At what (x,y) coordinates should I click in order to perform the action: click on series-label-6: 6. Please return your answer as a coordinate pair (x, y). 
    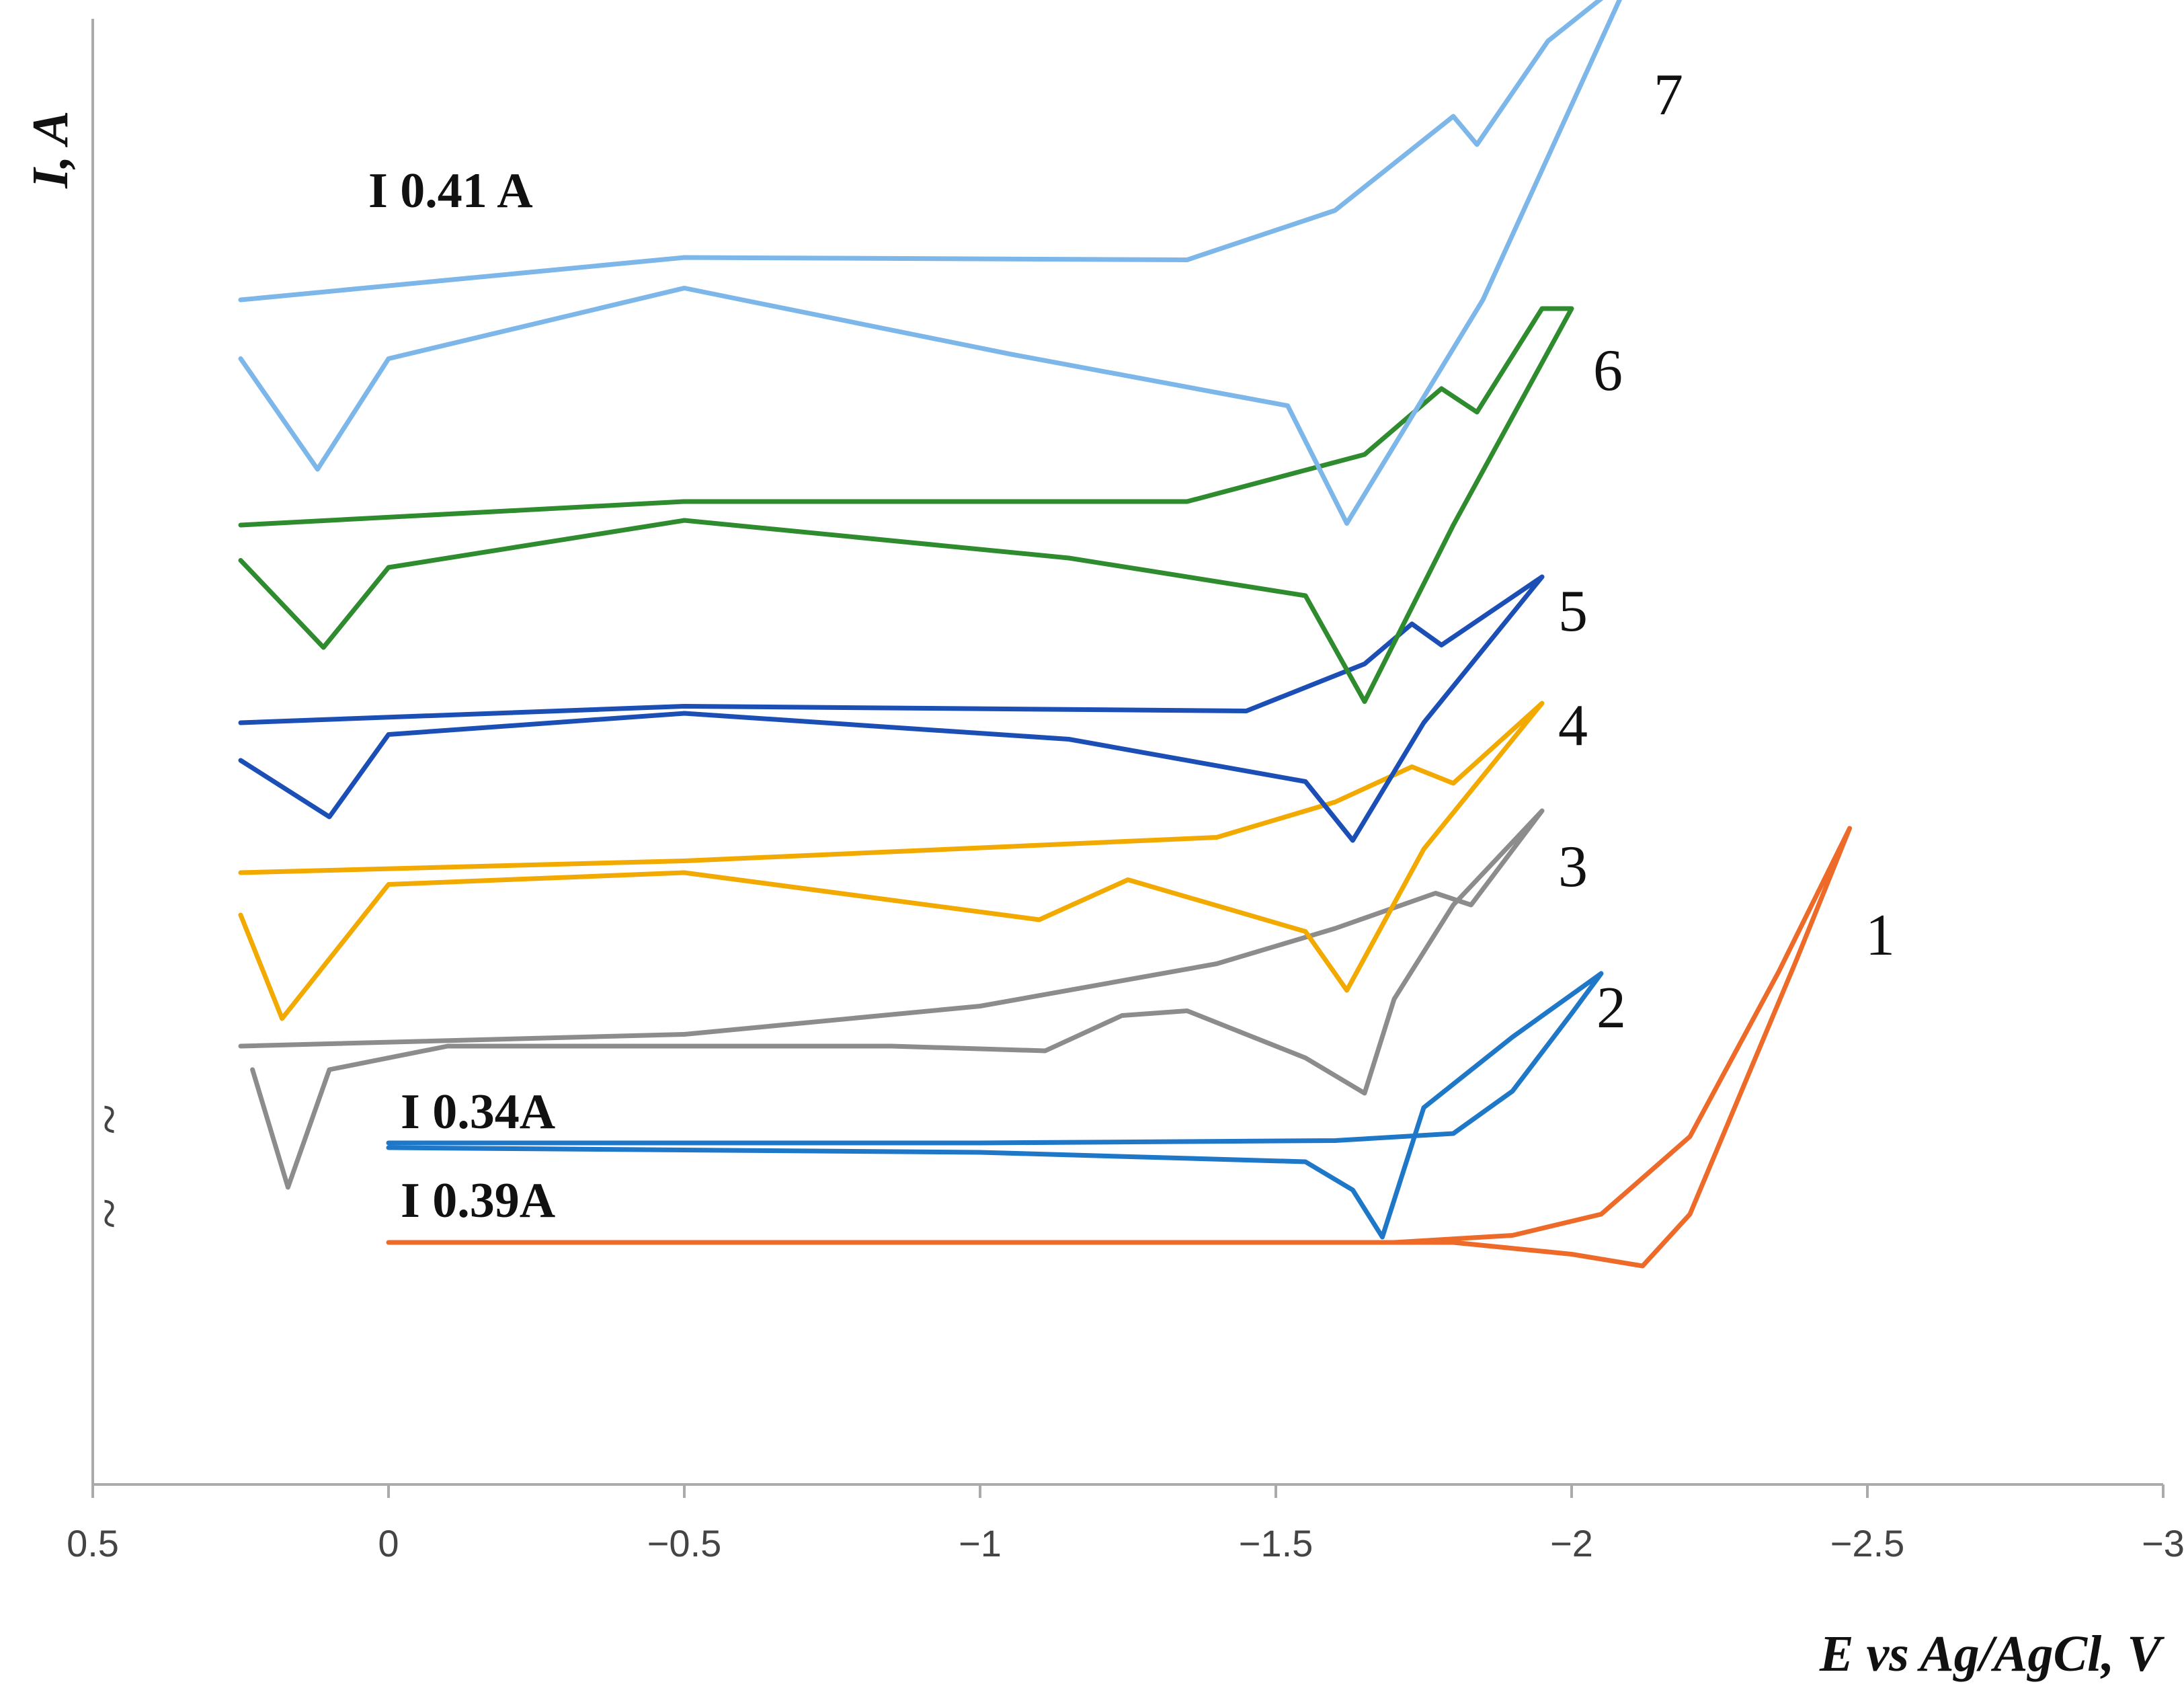
    Looking at the image, I should click on (1608, 370).